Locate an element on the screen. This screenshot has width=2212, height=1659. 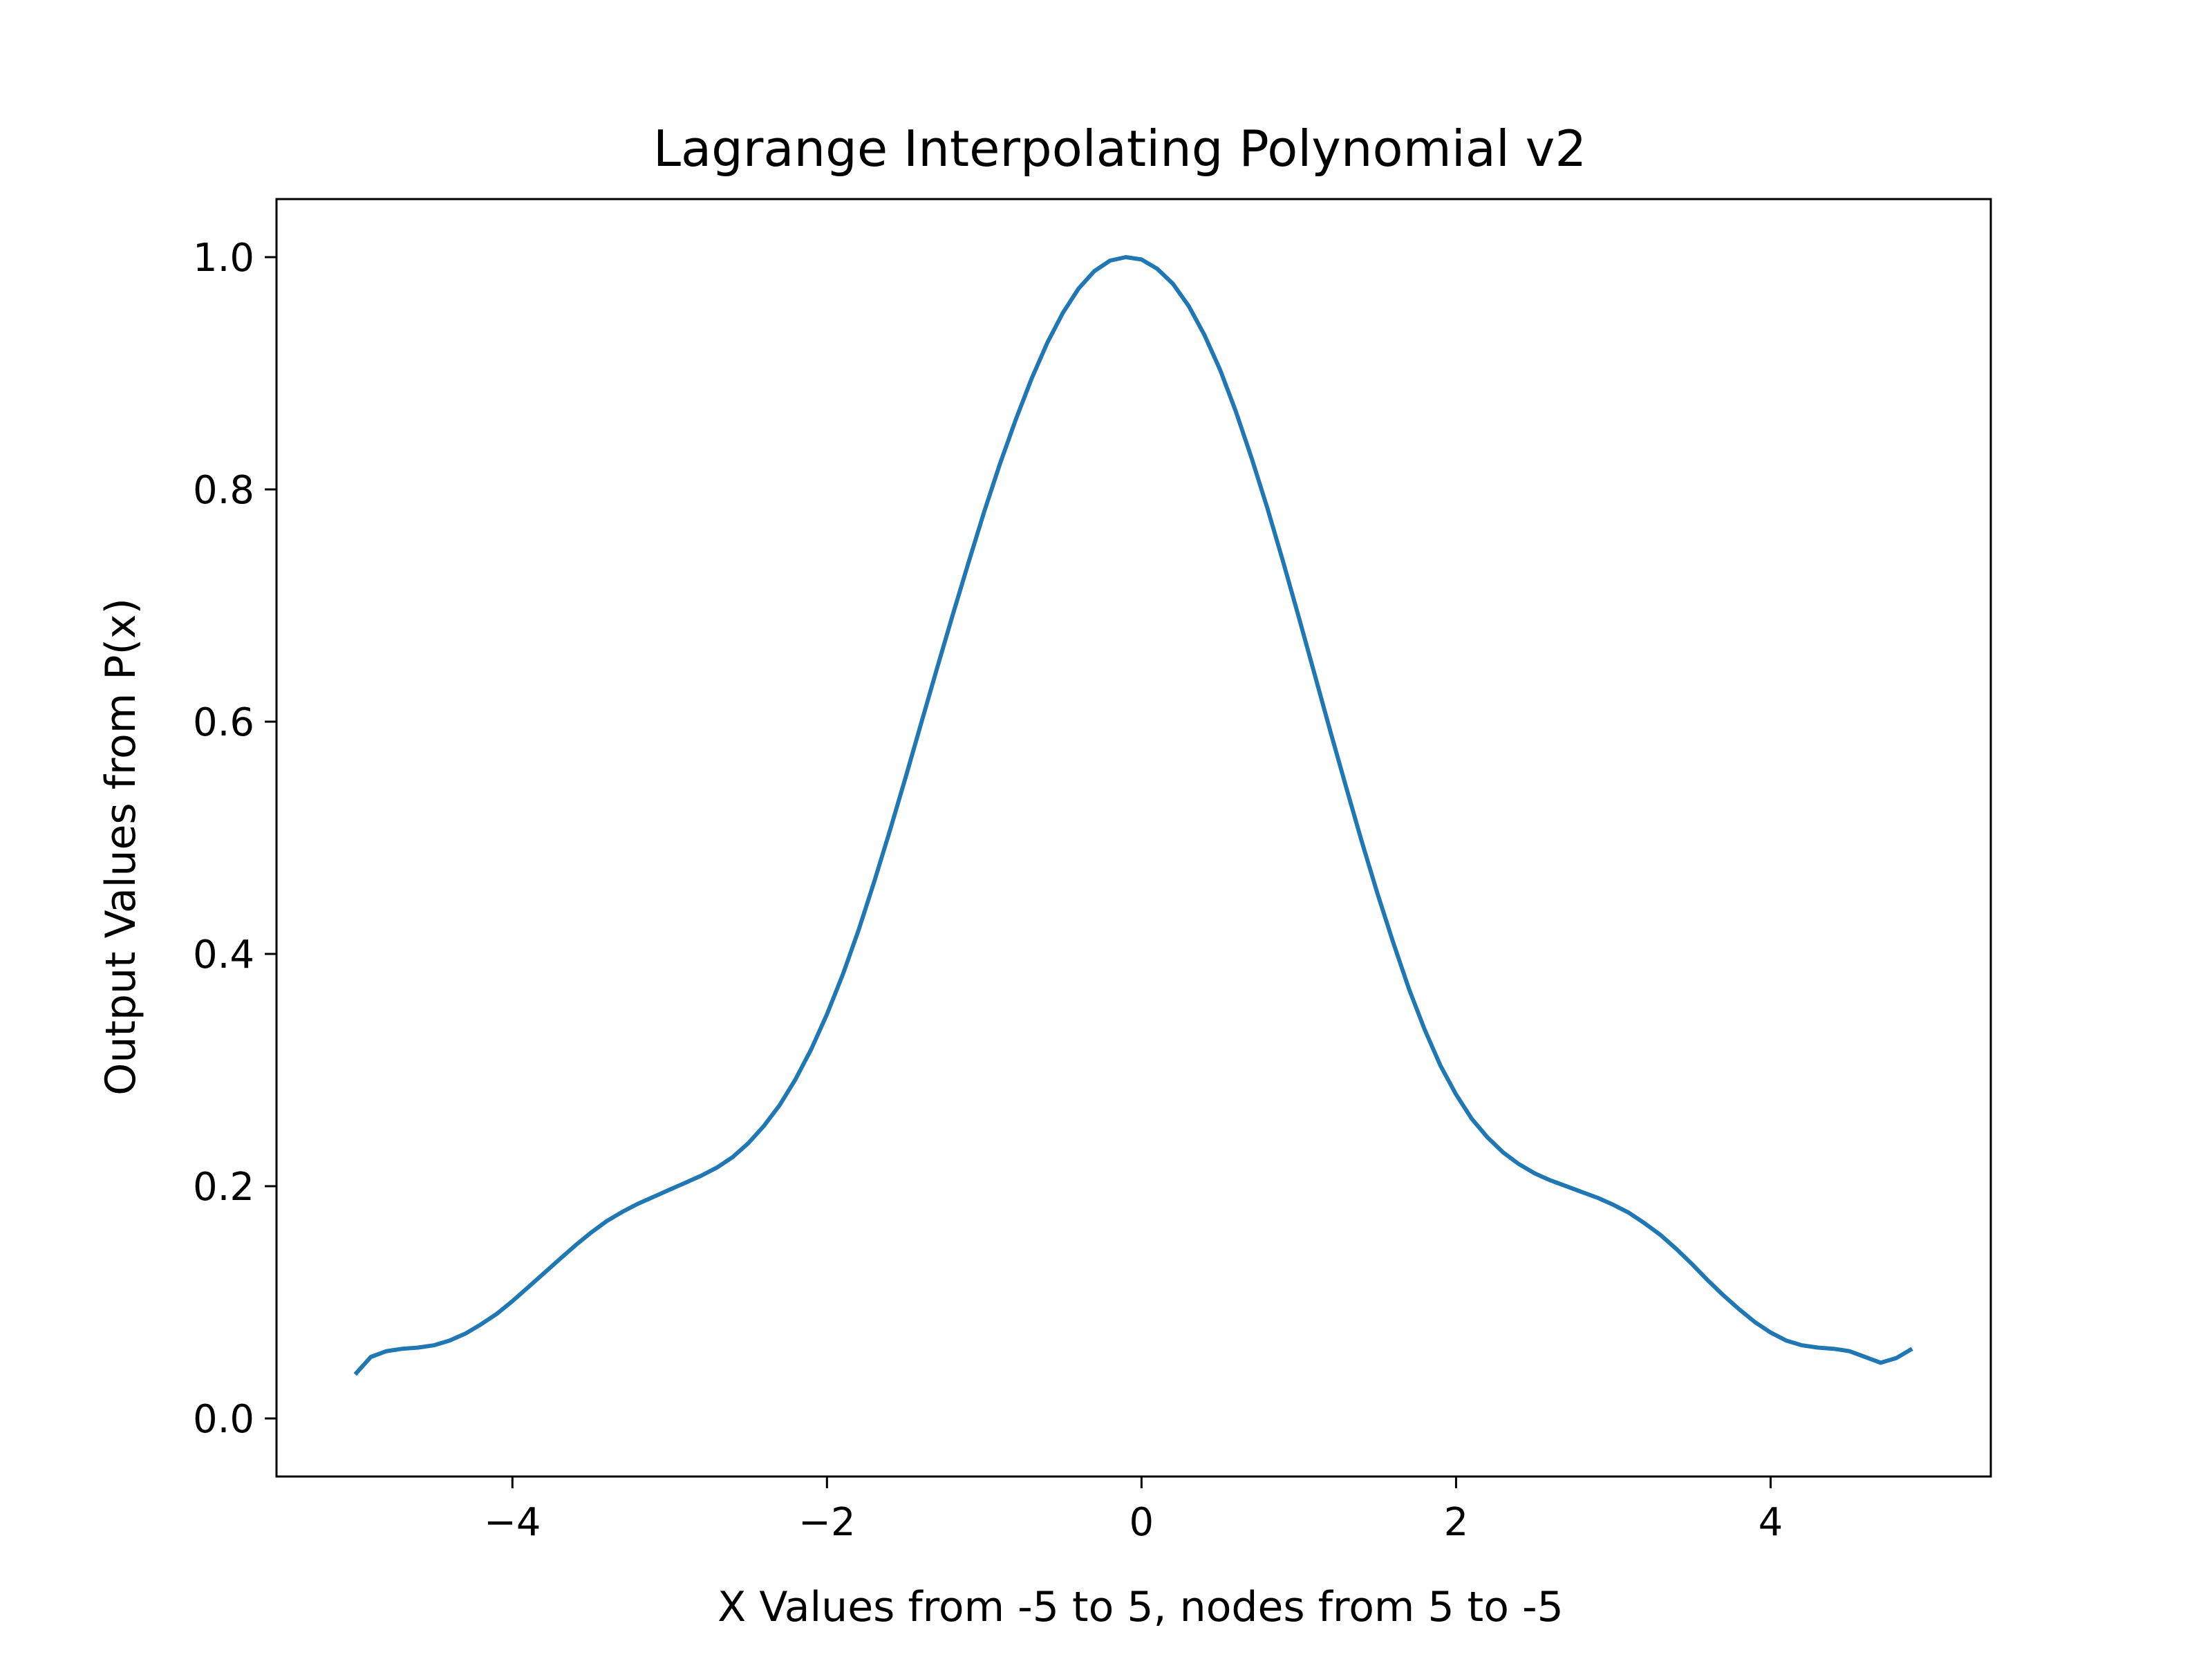
chart-title: Lagrange Interpolating Polynomial v2 is located at coordinates (1119, 149).